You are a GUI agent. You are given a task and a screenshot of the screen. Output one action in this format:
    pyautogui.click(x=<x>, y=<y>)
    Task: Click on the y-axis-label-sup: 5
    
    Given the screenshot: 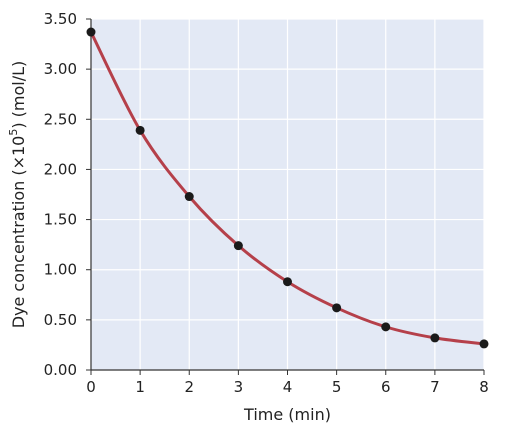 What is the action you would take?
    pyautogui.click(x=13, y=132)
    